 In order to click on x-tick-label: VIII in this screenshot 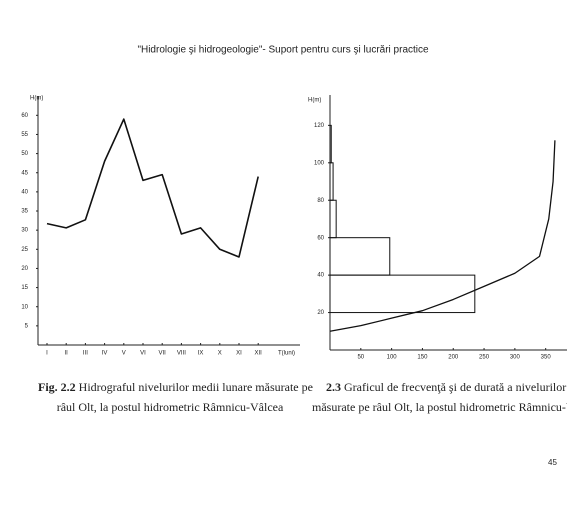, I will do `click(181, 354)`.